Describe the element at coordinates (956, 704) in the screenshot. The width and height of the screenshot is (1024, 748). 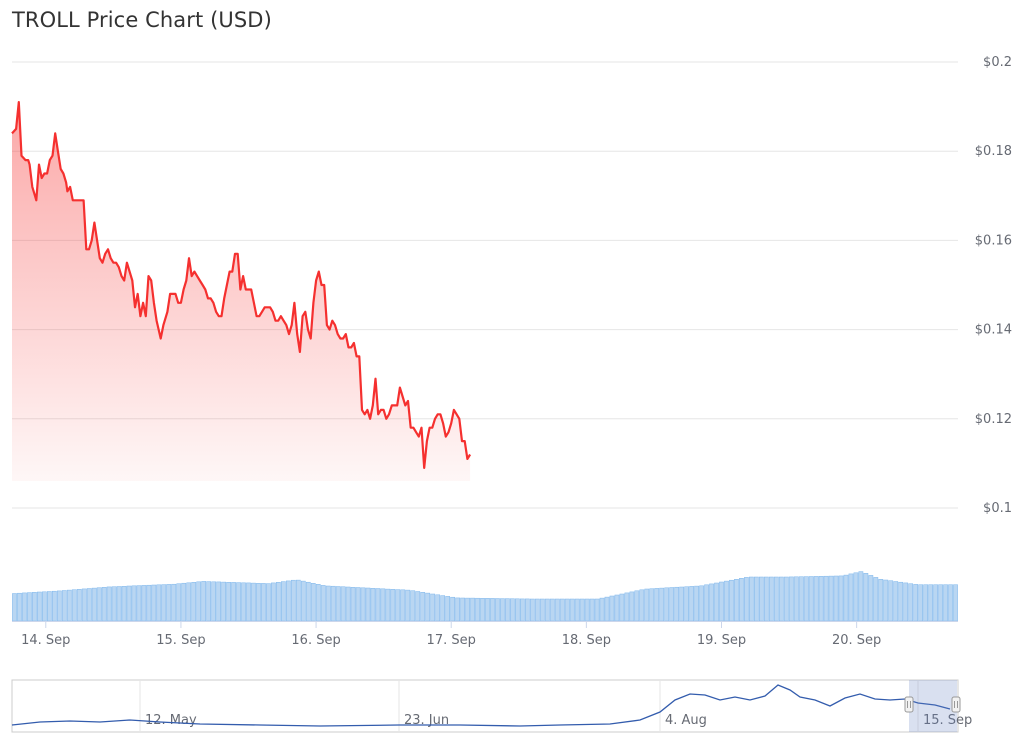
I see `navigator-right-handle` at that location.